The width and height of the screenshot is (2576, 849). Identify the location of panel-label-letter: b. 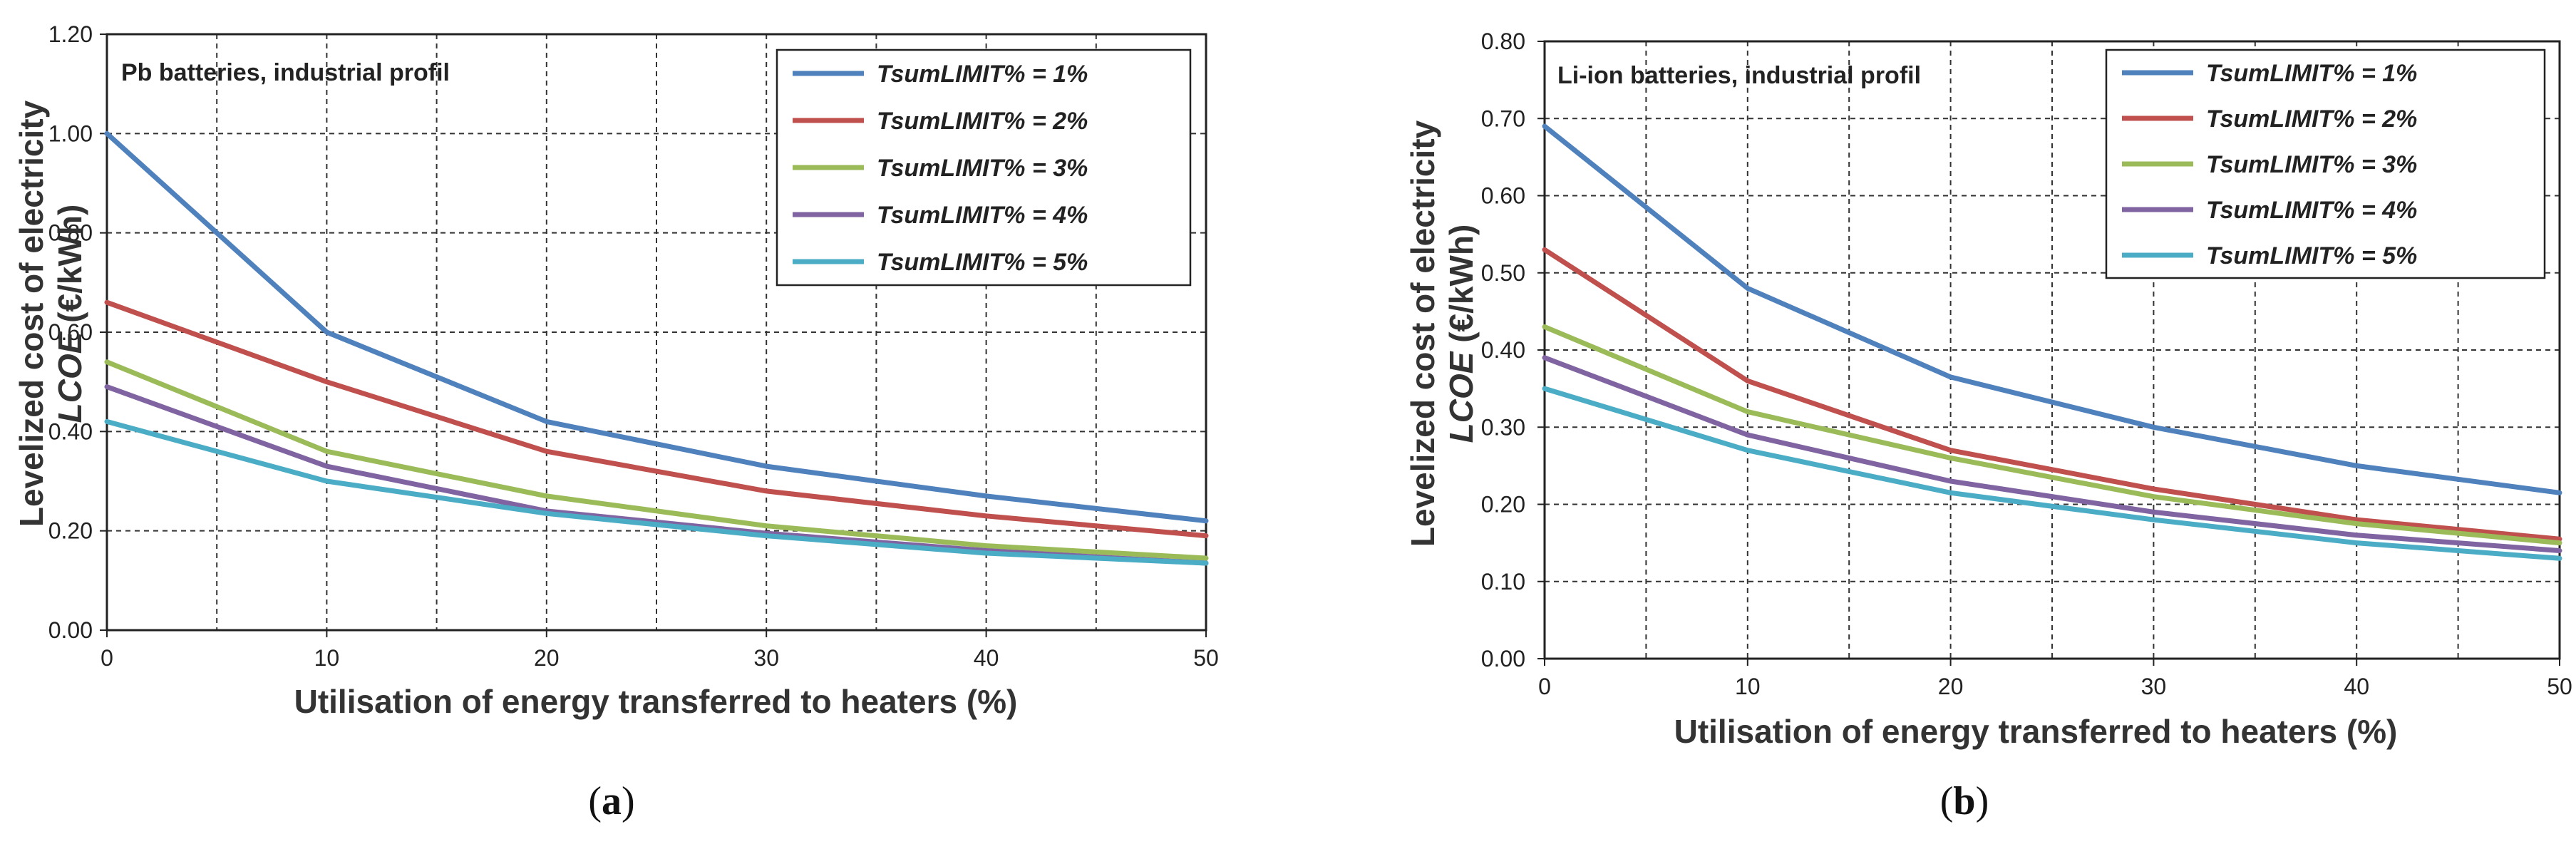
(1964, 801).